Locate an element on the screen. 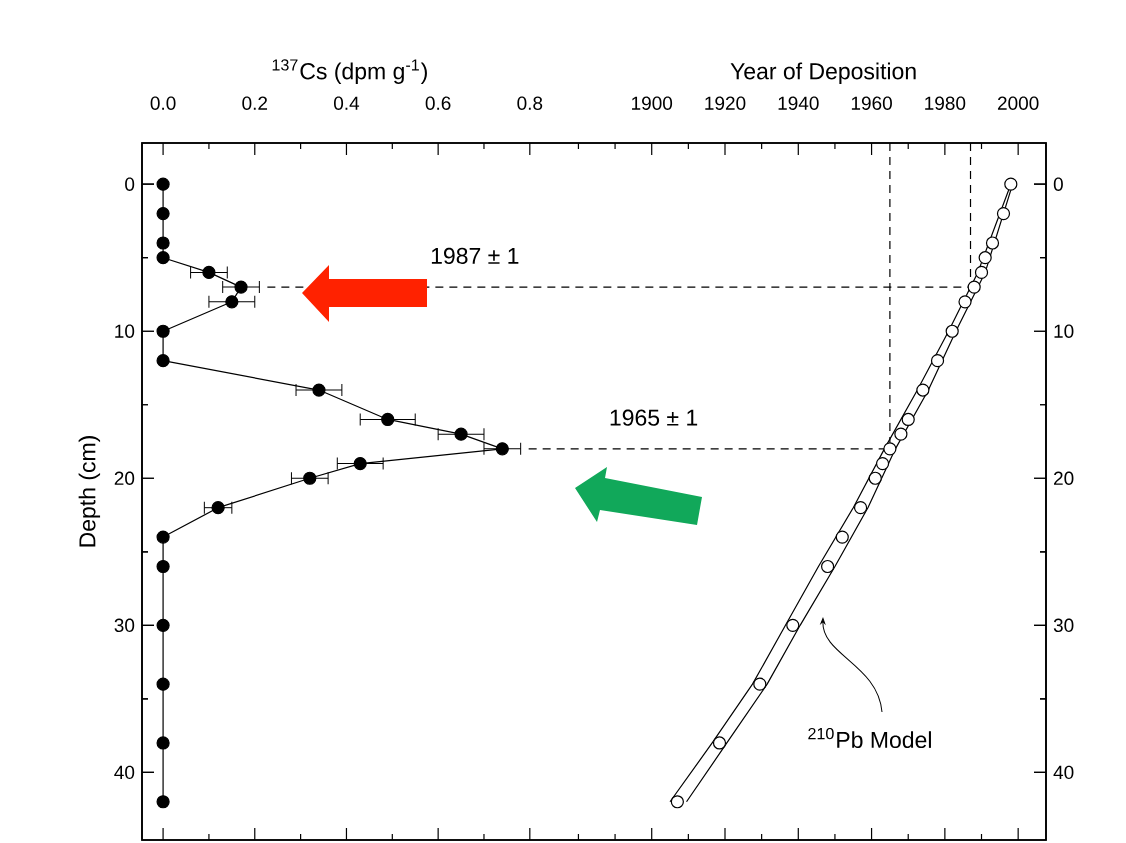  y-axis-title: Depth (cm) is located at coordinates (89, 491).